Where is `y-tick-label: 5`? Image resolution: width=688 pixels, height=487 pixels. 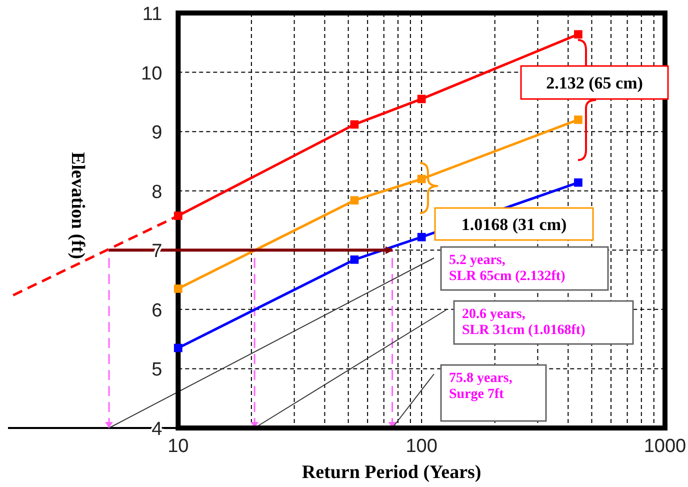 y-tick-label: 5 is located at coordinates (157, 370).